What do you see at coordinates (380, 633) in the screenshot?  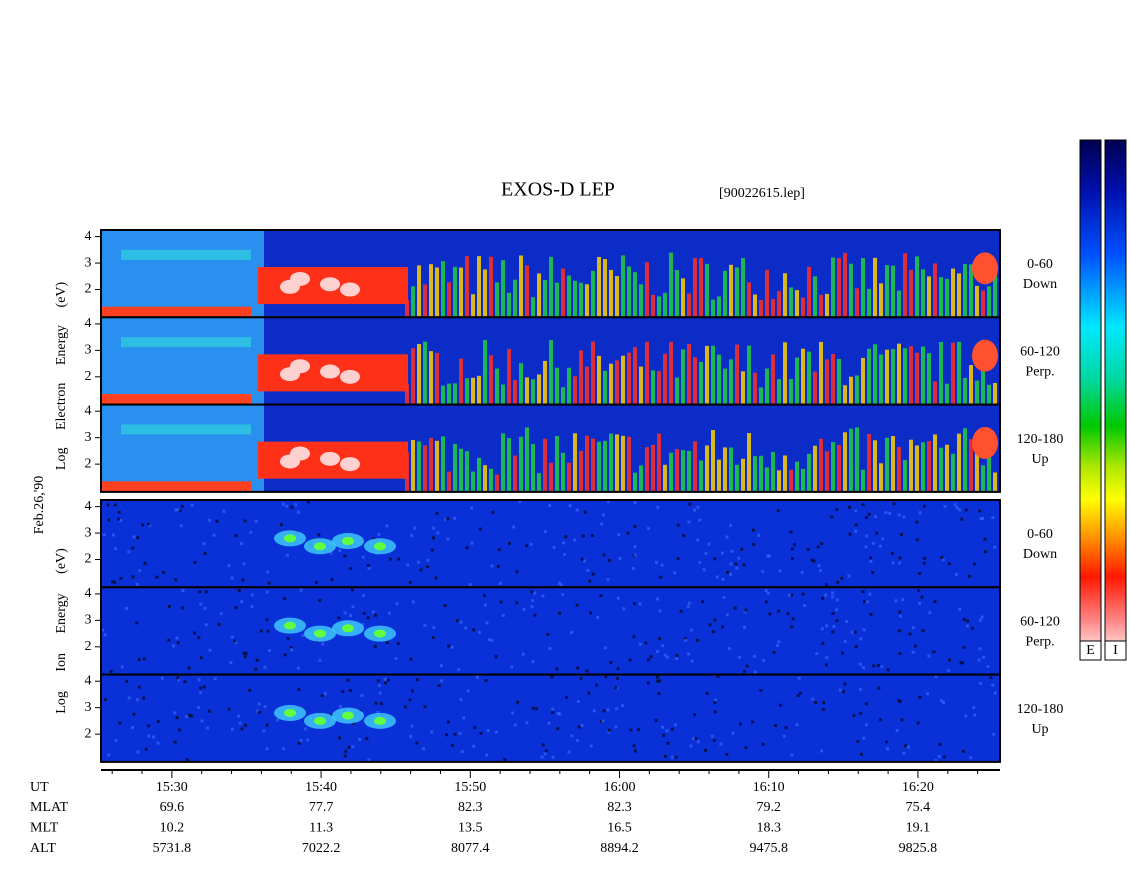 I see `spectrogram-blob` at bounding box center [380, 633].